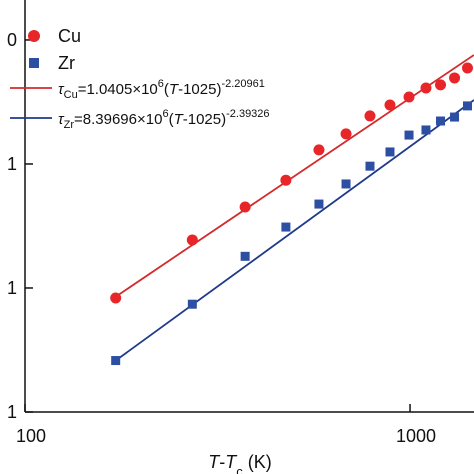 The image size is (474, 474). I want to click on legend-part: =8.39696×10, so click(118, 119).